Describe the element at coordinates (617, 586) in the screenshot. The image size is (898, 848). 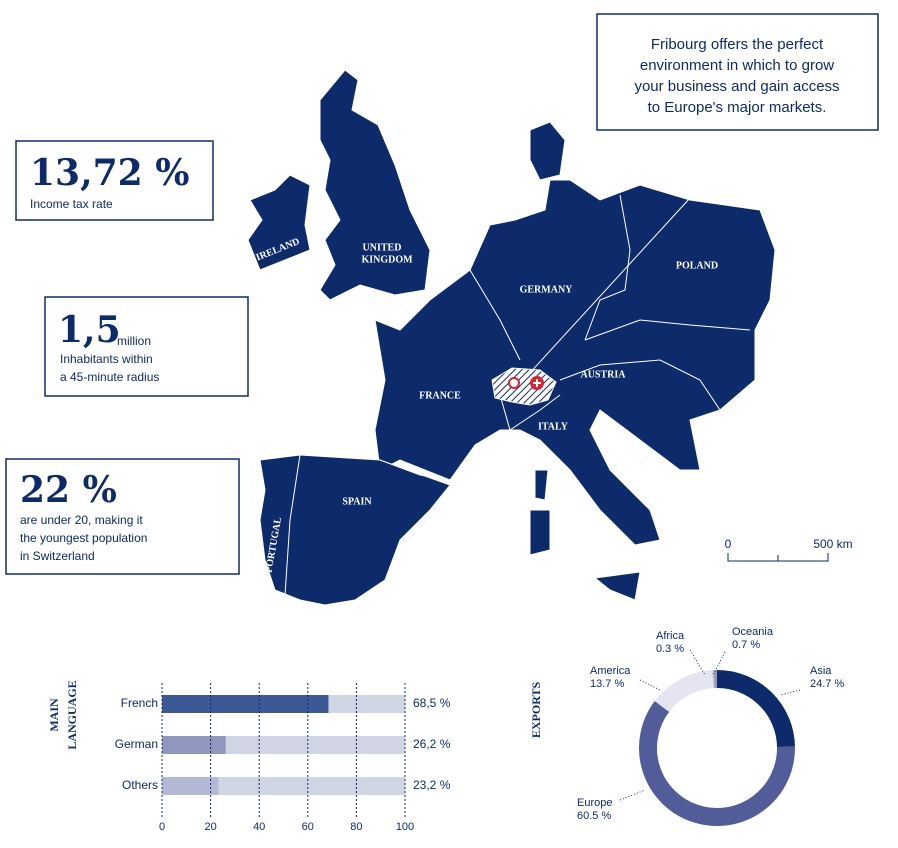
I see `sicily` at that location.